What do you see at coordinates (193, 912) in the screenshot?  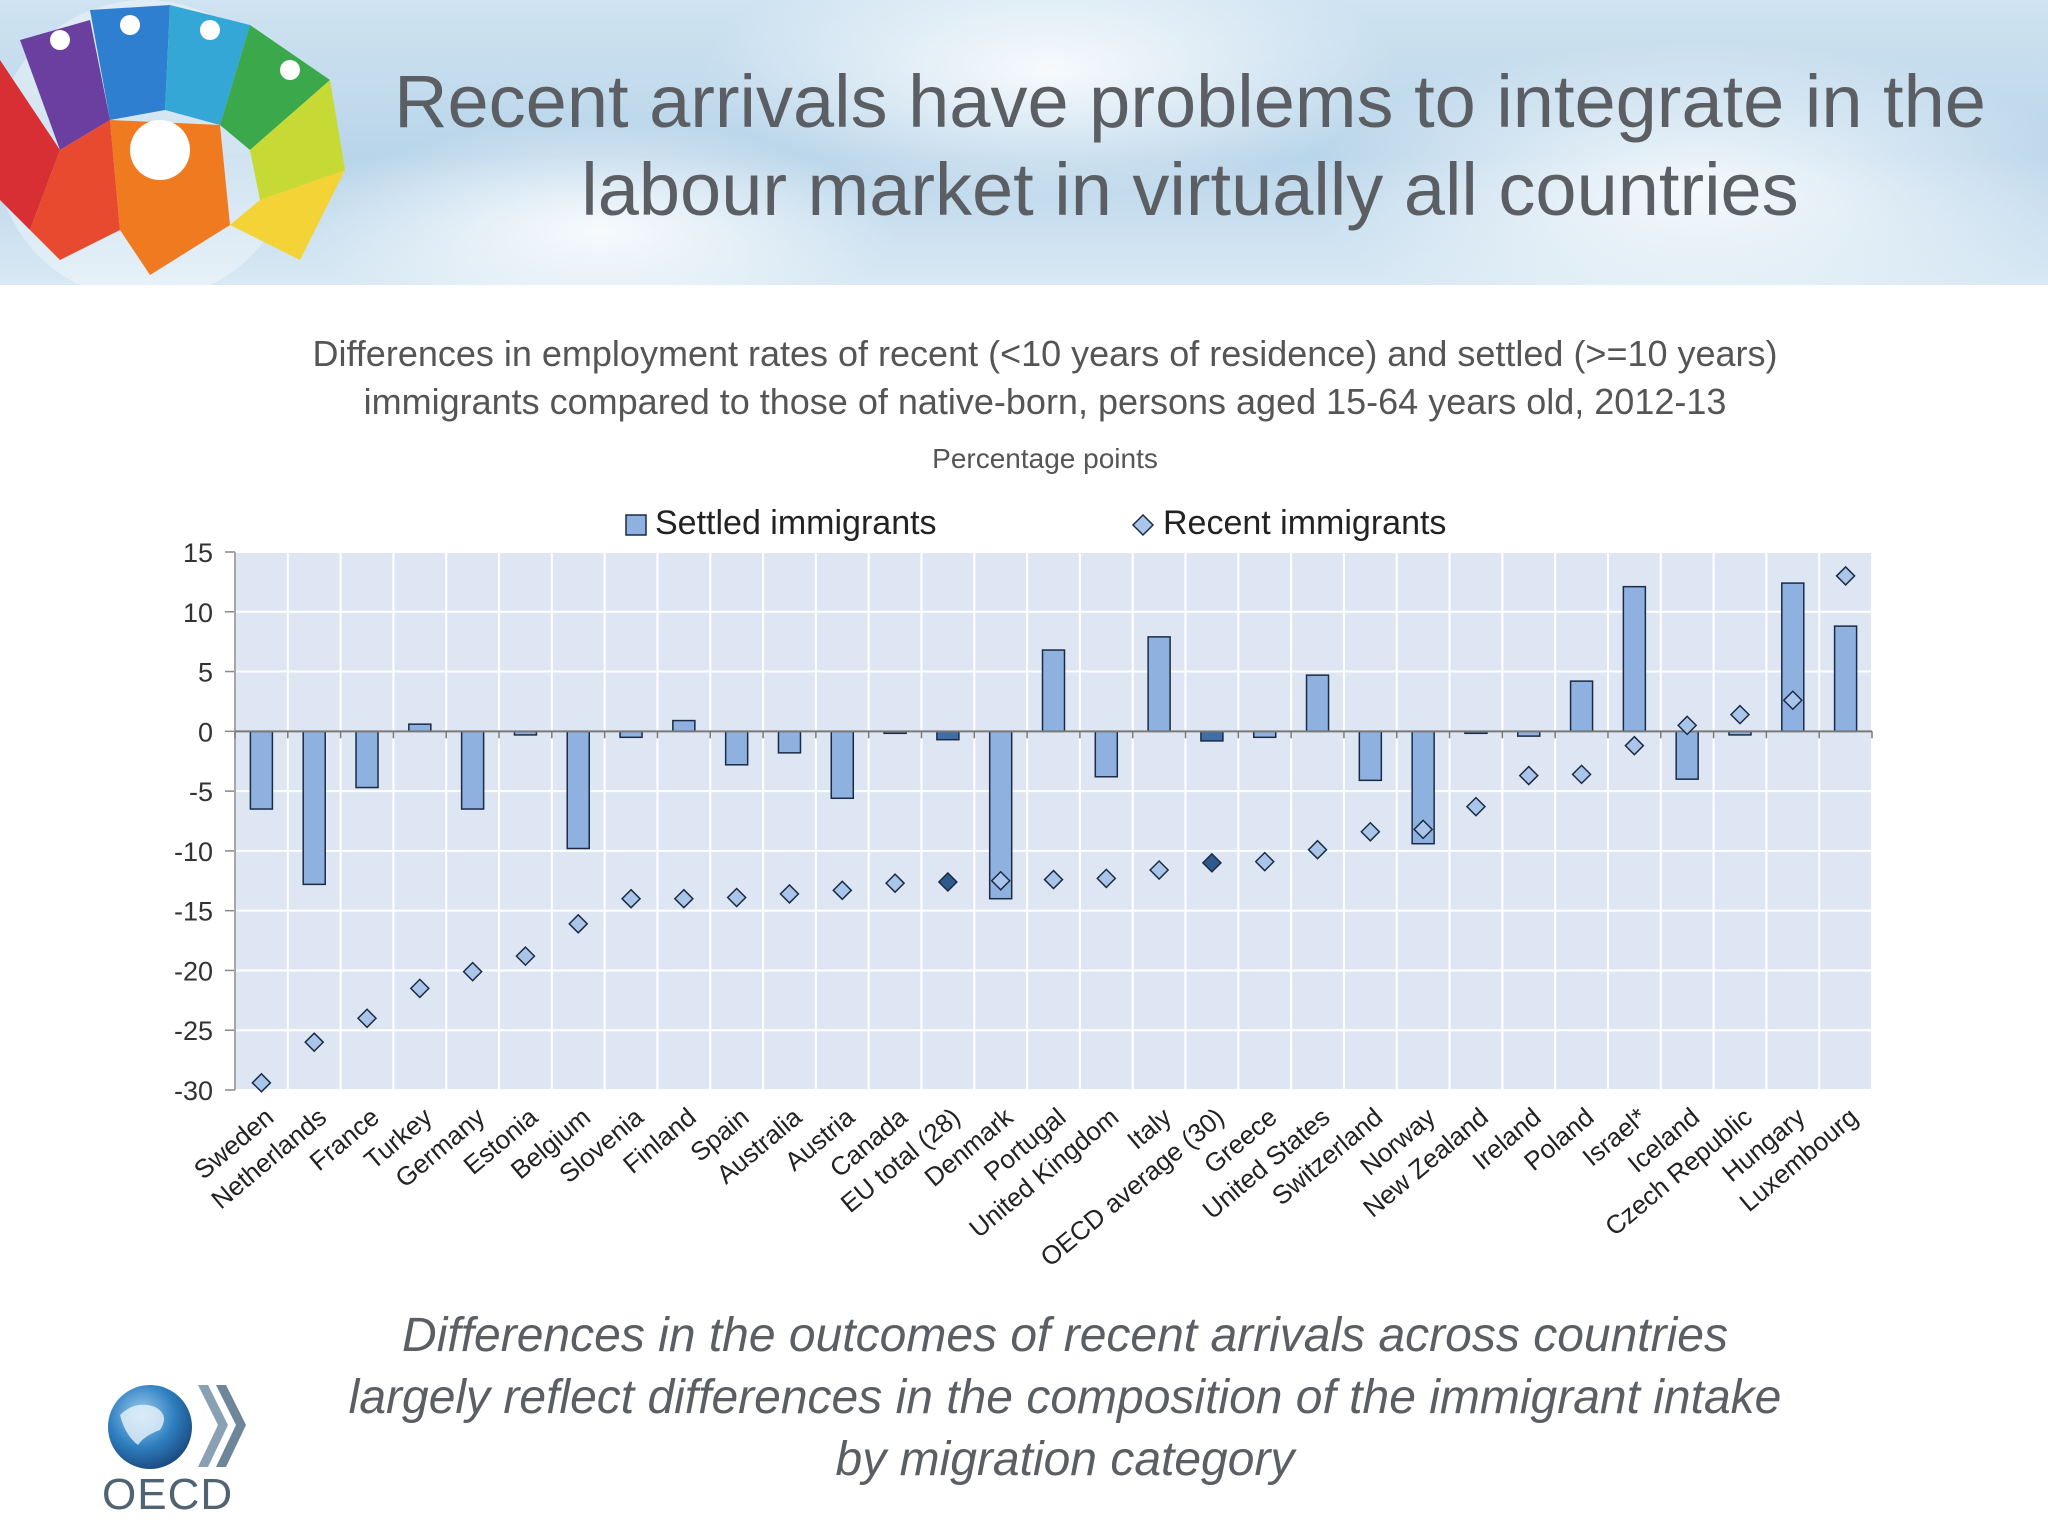 I see `y-tick-label: -15` at bounding box center [193, 912].